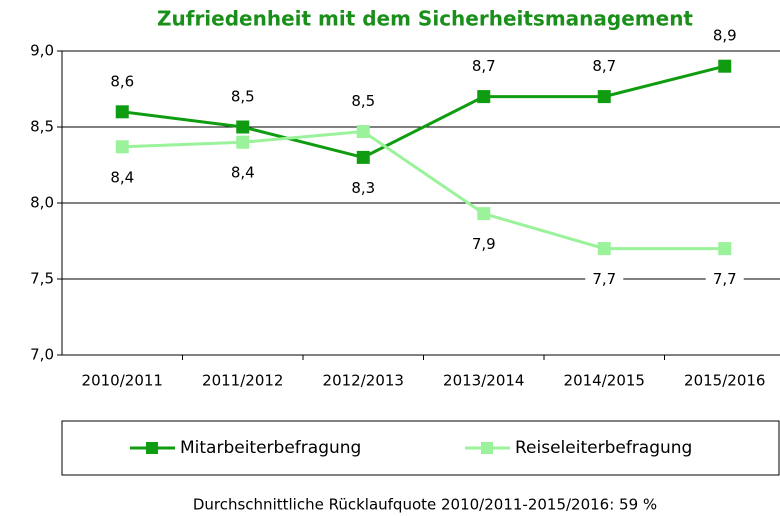 The image size is (780, 516). Describe the element at coordinates (42, 51) in the screenshot. I see `y-tick-label: 9,0` at that location.